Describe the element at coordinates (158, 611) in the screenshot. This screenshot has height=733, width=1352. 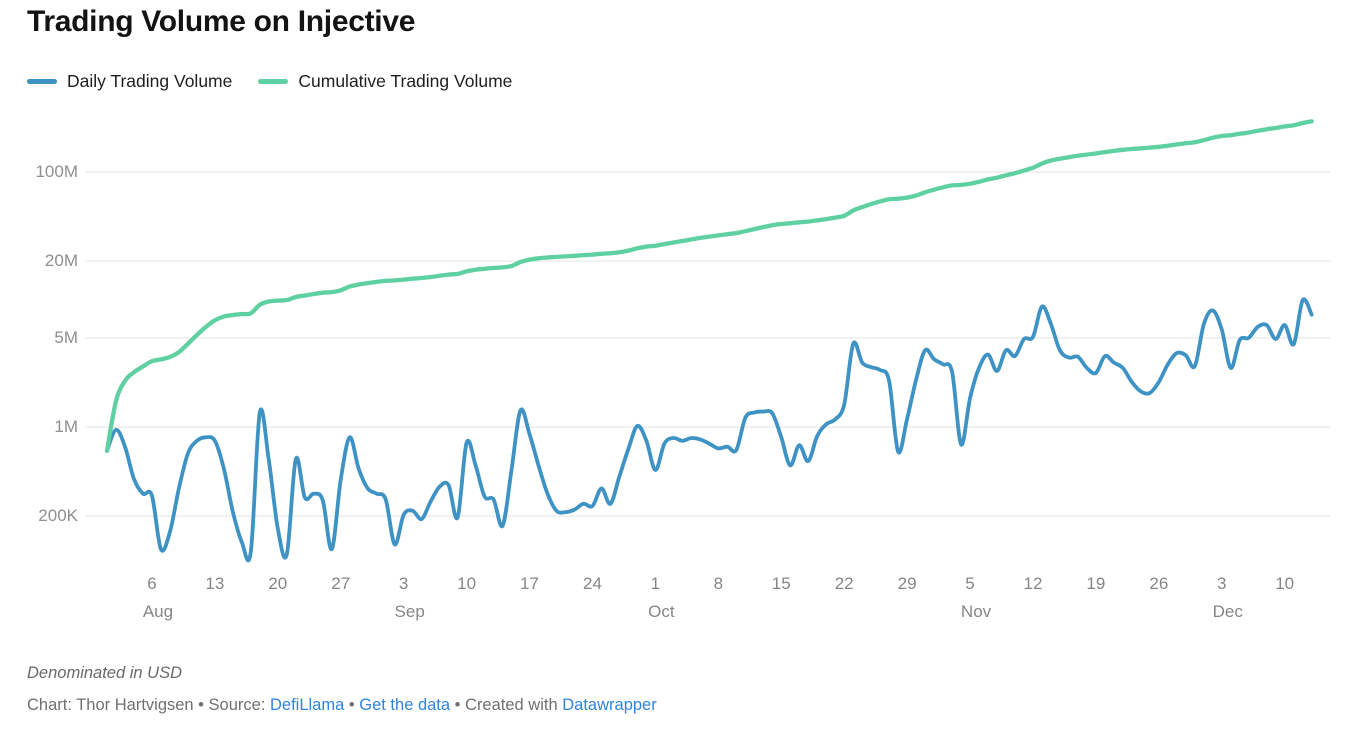
I see `x-axis-month-label: Aug` at that location.